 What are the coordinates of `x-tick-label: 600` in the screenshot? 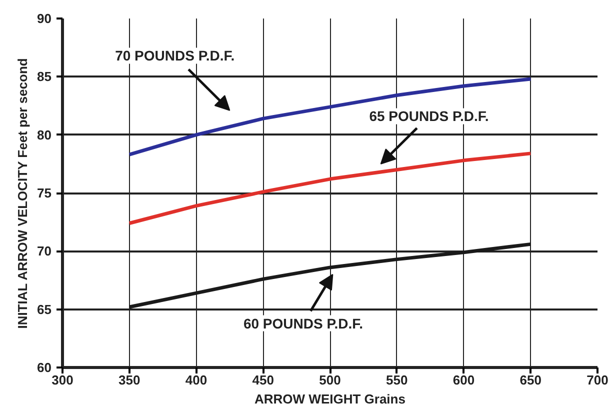 It's located at (463, 380).